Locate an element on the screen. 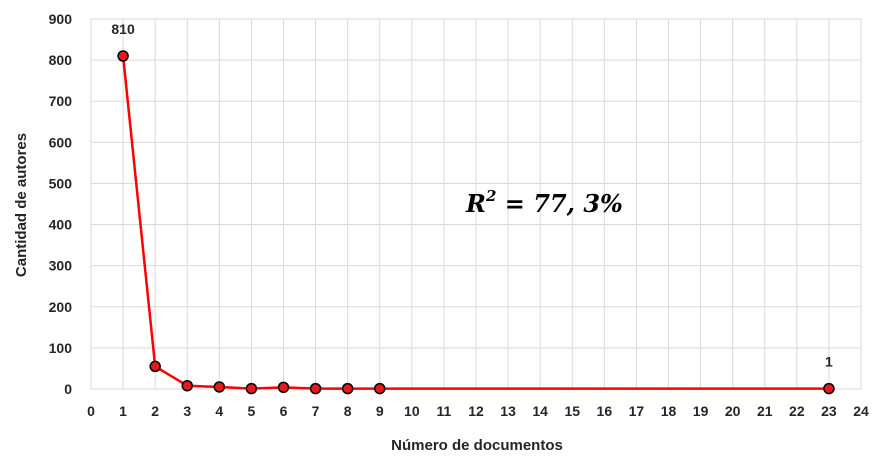 The width and height of the screenshot is (885, 459). x-tick-label: 19 is located at coordinates (701, 411).